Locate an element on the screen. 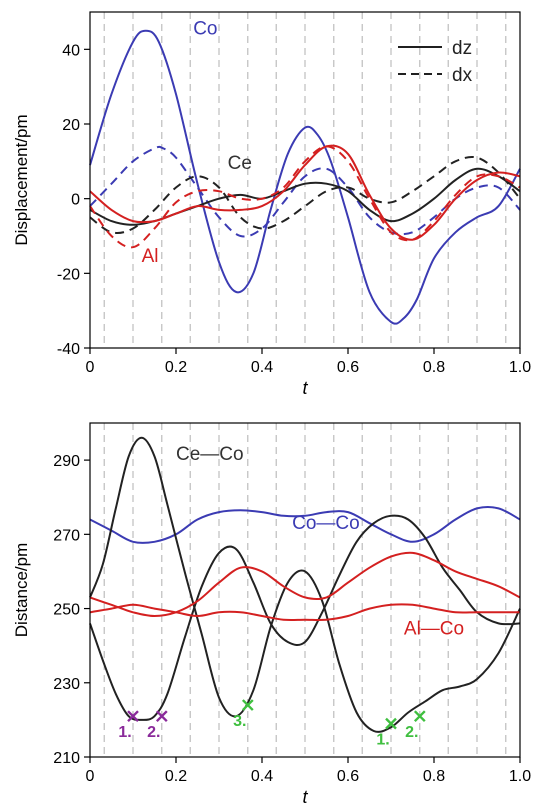 The height and width of the screenshot is (807, 534). y-tick-label: 0 is located at coordinates (75, 200).